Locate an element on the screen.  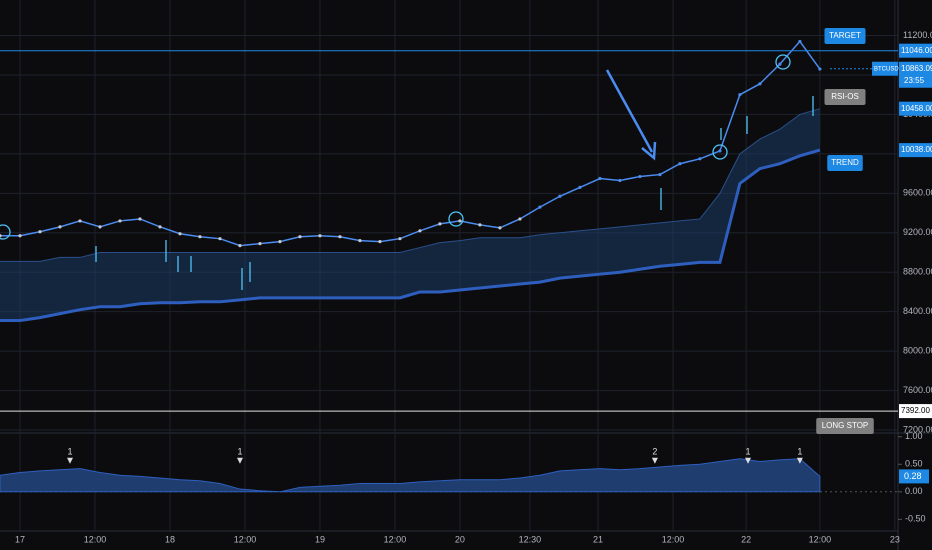
level-tag: LONG STOP is located at coordinates (845, 426).